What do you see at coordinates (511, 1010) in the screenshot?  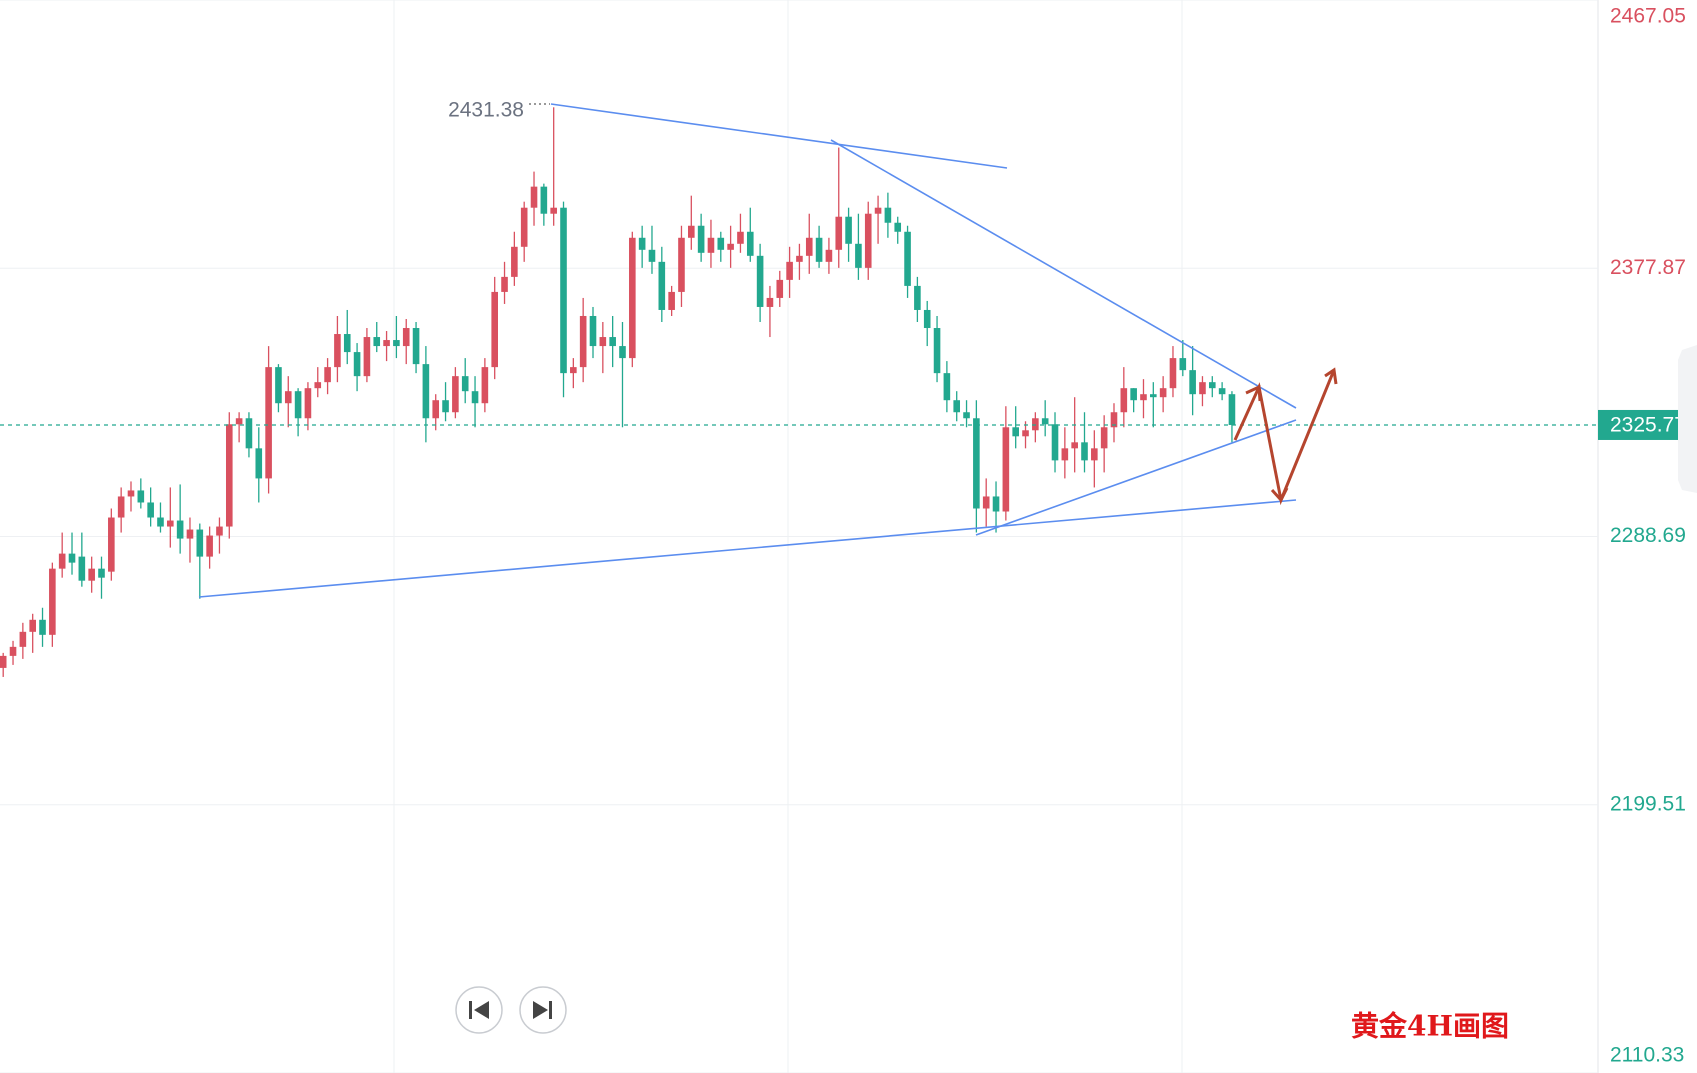 I see `navigation` at bounding box center [511, 1010].